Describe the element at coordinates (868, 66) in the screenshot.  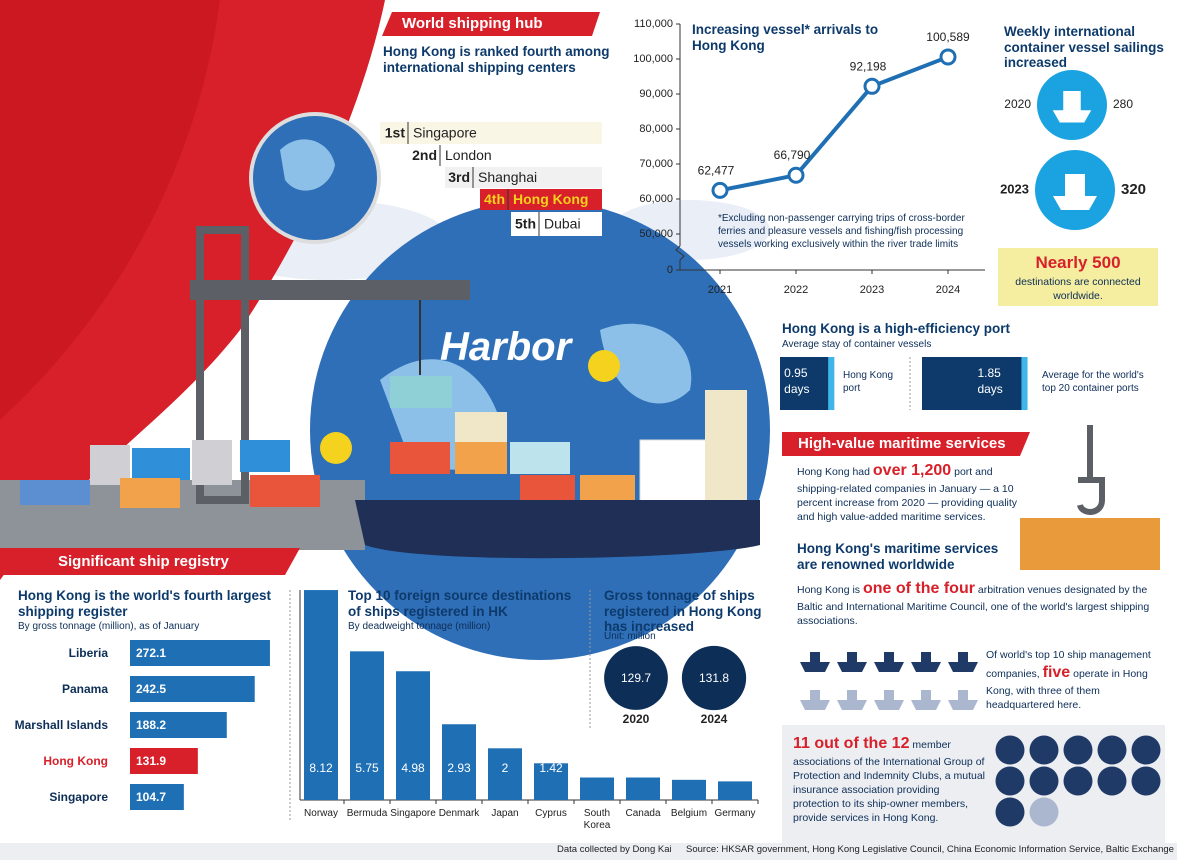
I see `value-label: 92,198` at that location.